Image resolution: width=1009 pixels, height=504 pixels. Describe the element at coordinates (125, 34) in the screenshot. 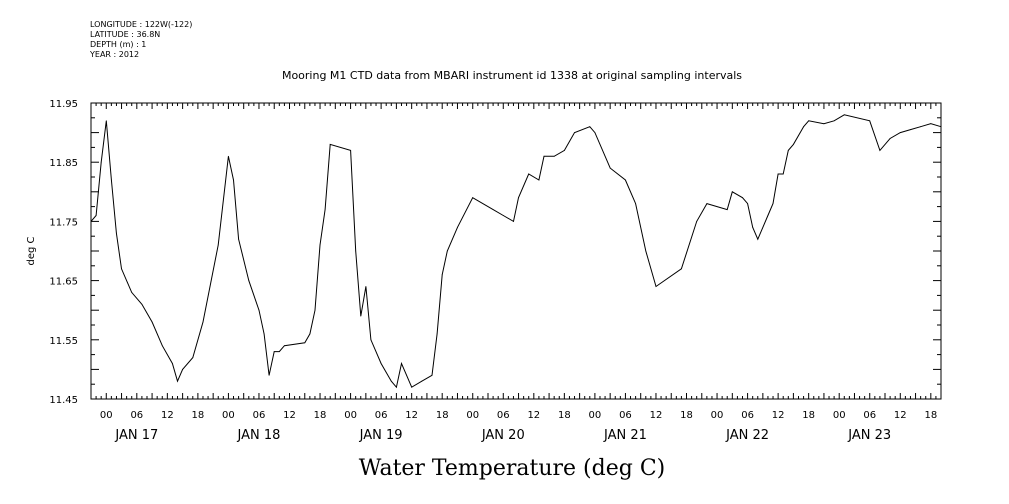

I see `latitude-label: LATITUDE : 36.8N` at that location.